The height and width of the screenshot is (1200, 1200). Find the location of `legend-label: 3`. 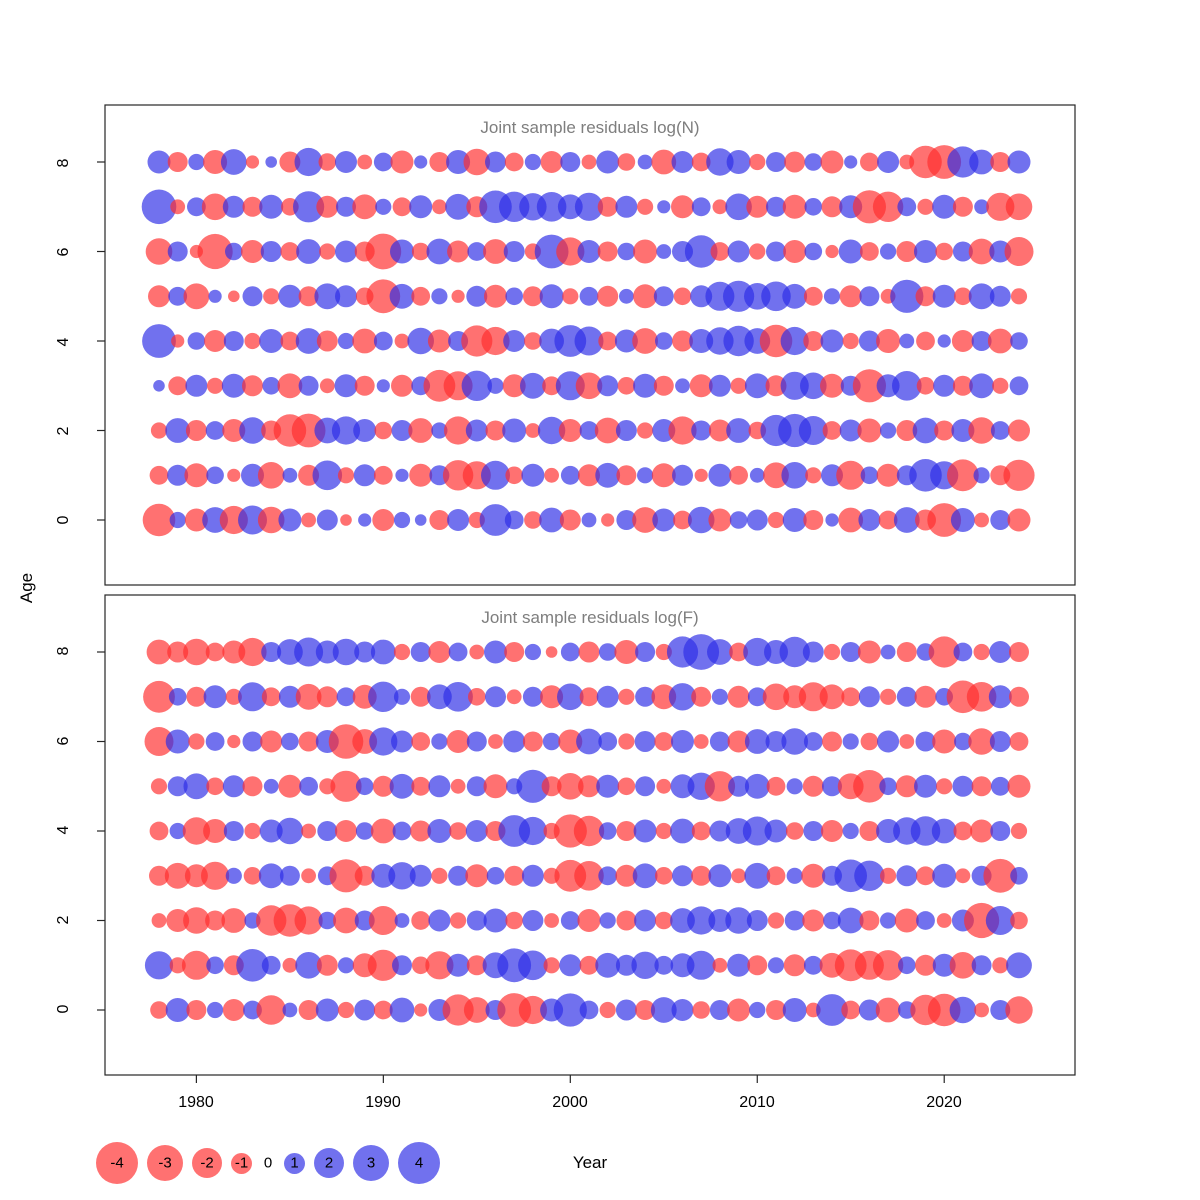

legend-label: 3 is located at coordinates (371, 1163).